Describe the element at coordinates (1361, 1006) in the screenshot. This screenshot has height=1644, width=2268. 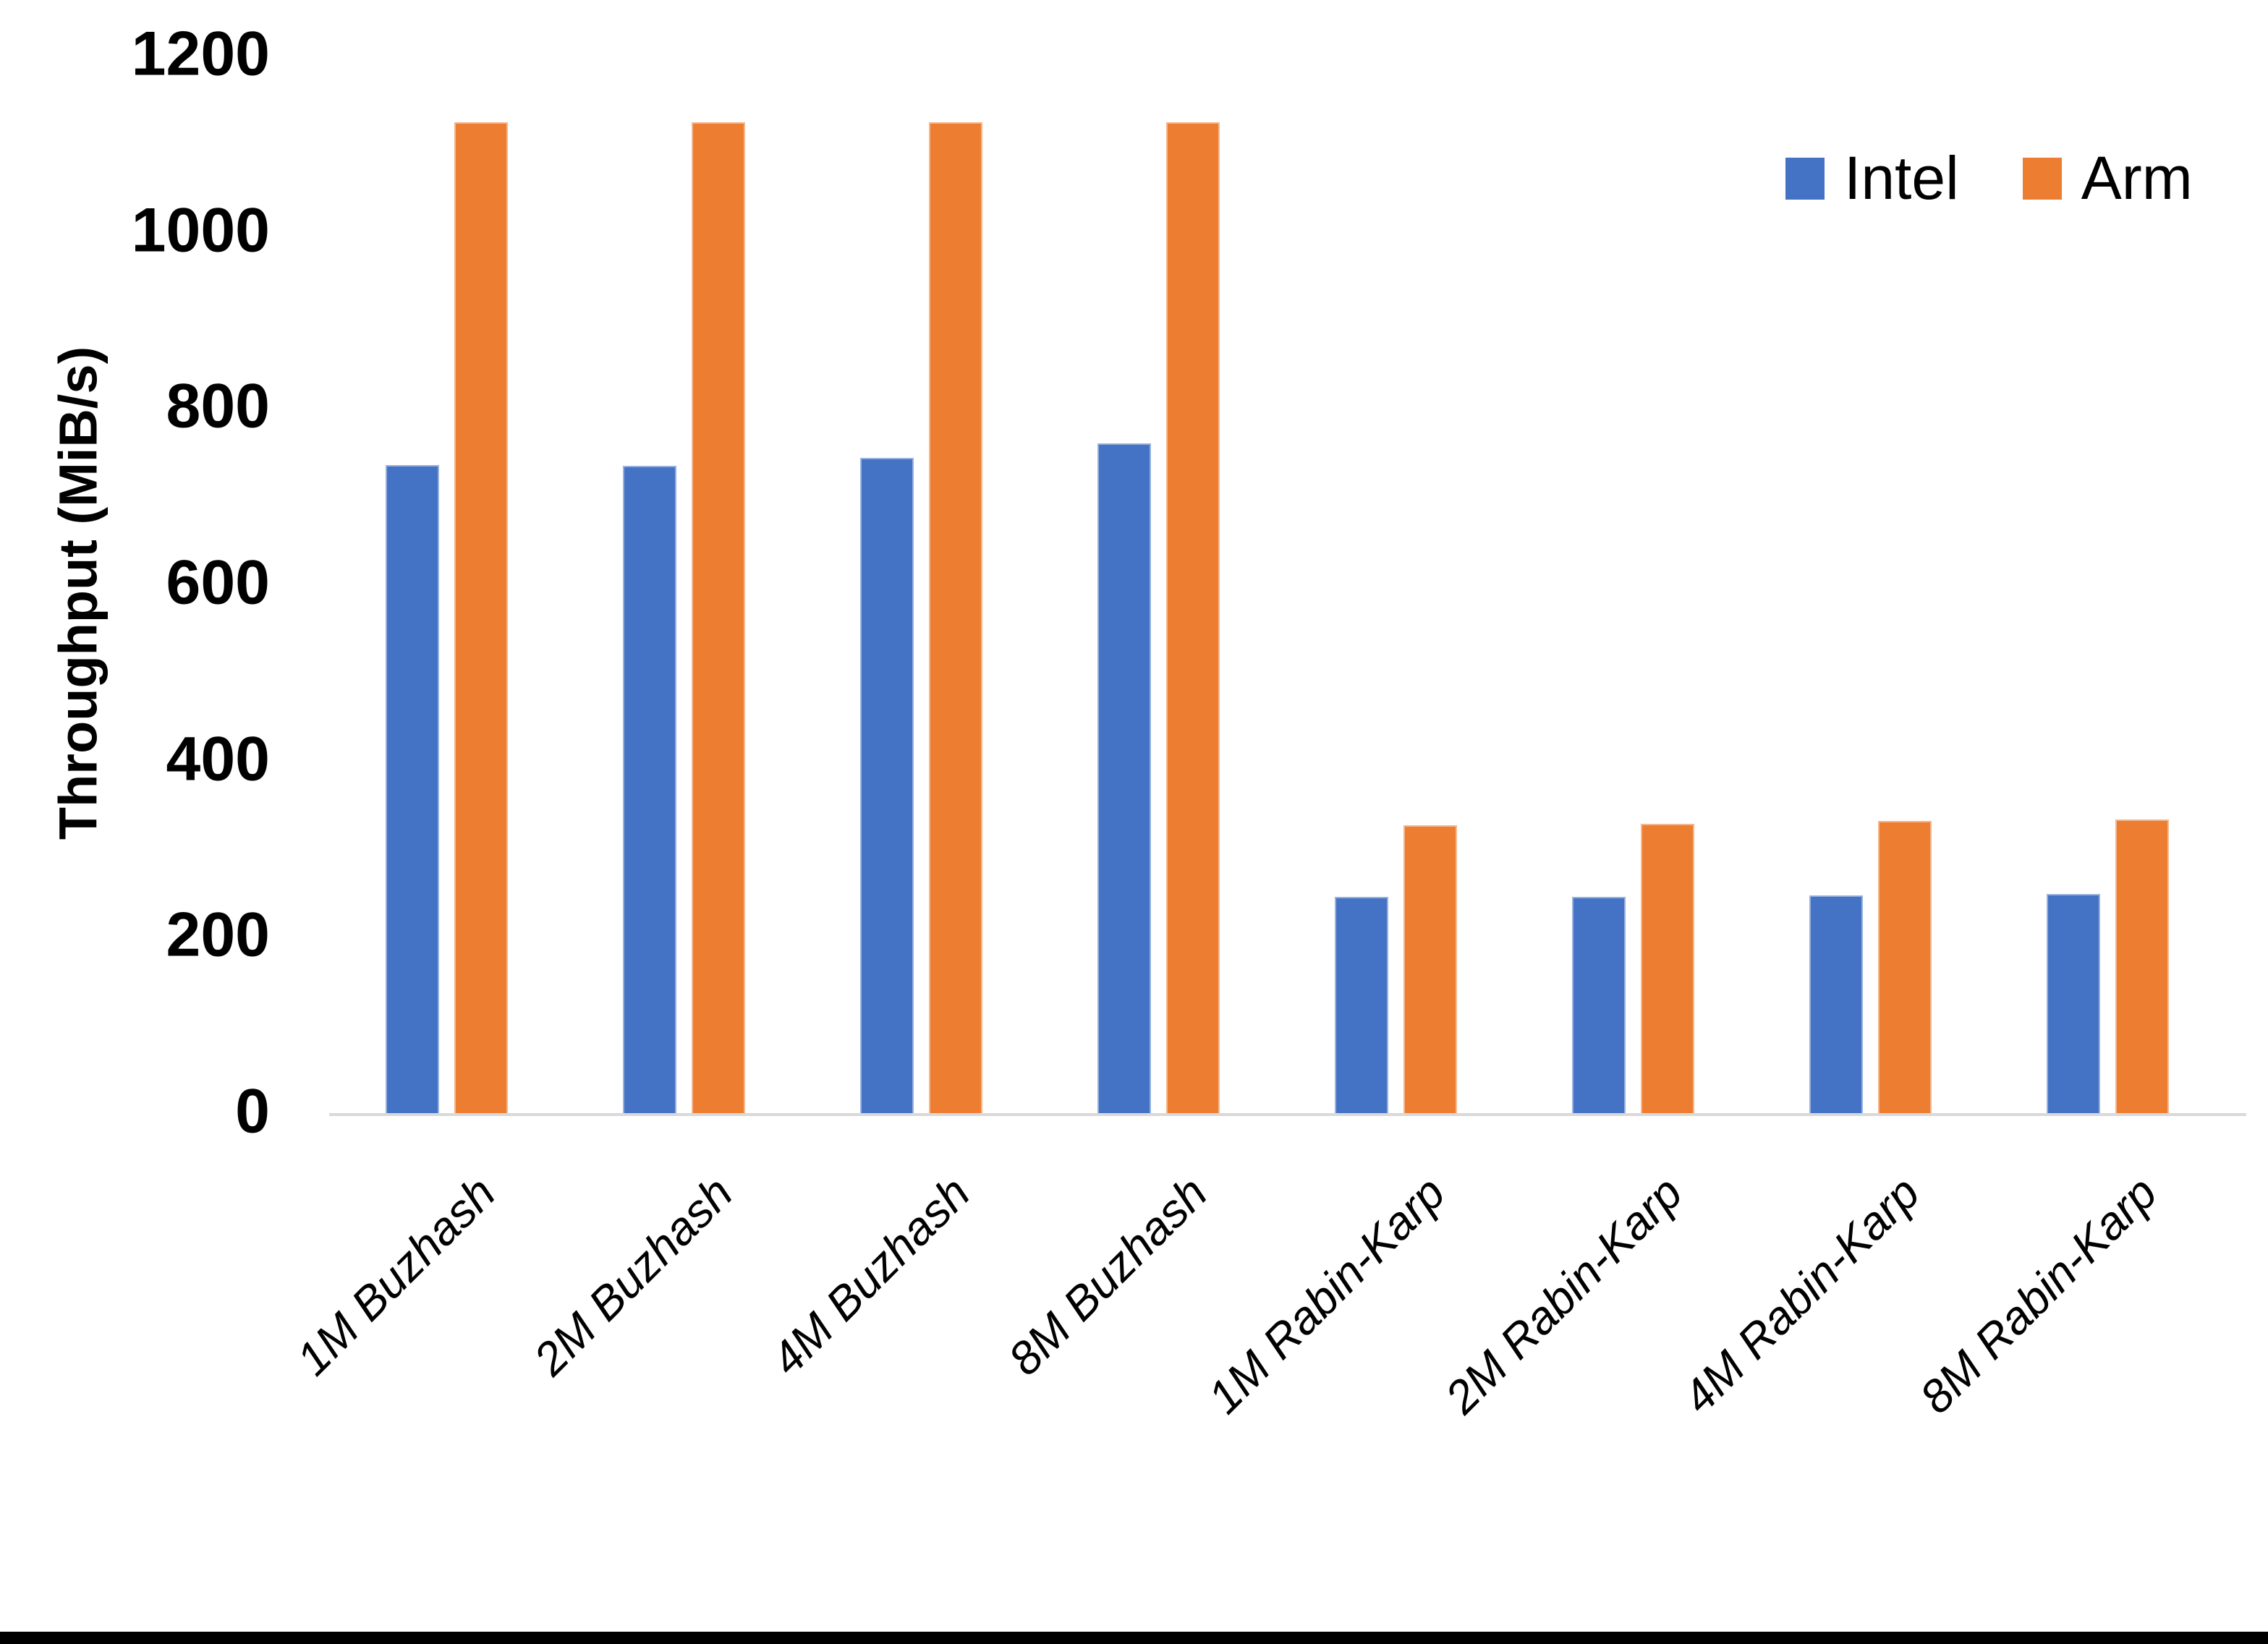
I see `bar-intel-cat5` at that location.